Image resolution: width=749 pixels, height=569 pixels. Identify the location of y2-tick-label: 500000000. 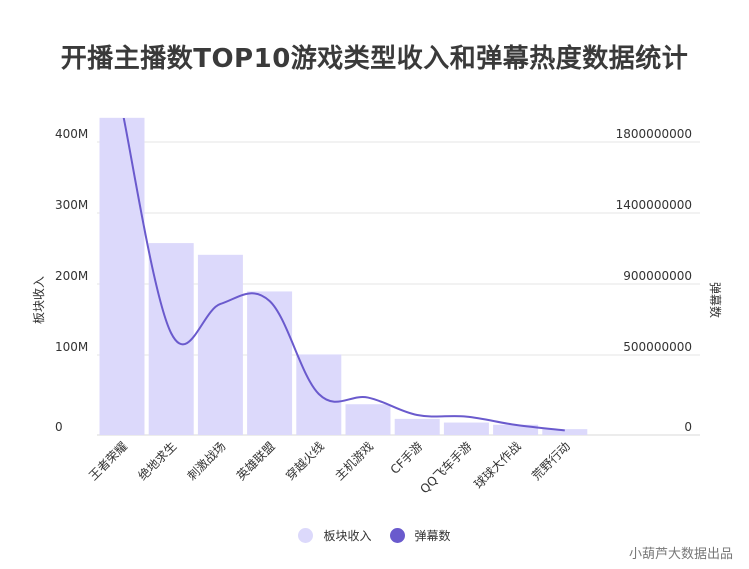
(657, 347).